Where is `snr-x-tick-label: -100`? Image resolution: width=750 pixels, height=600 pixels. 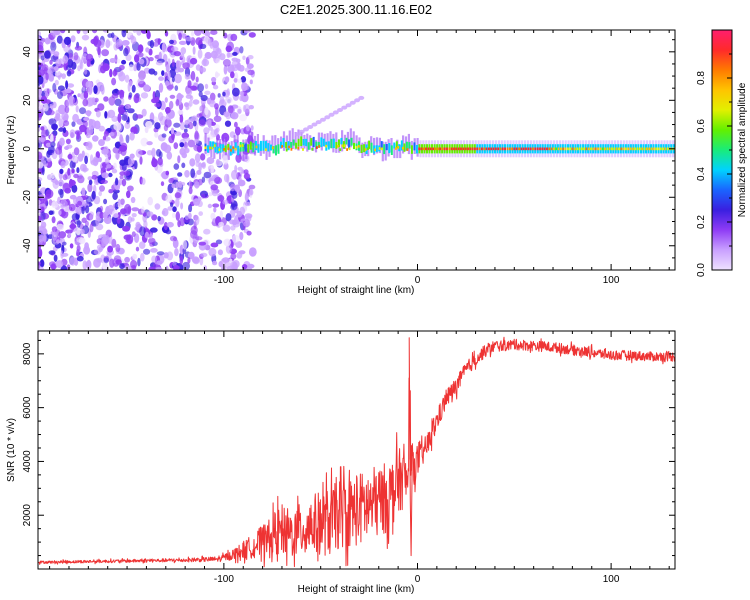 snr-x-tick-label: -100 is located at coordinates (224, 579).